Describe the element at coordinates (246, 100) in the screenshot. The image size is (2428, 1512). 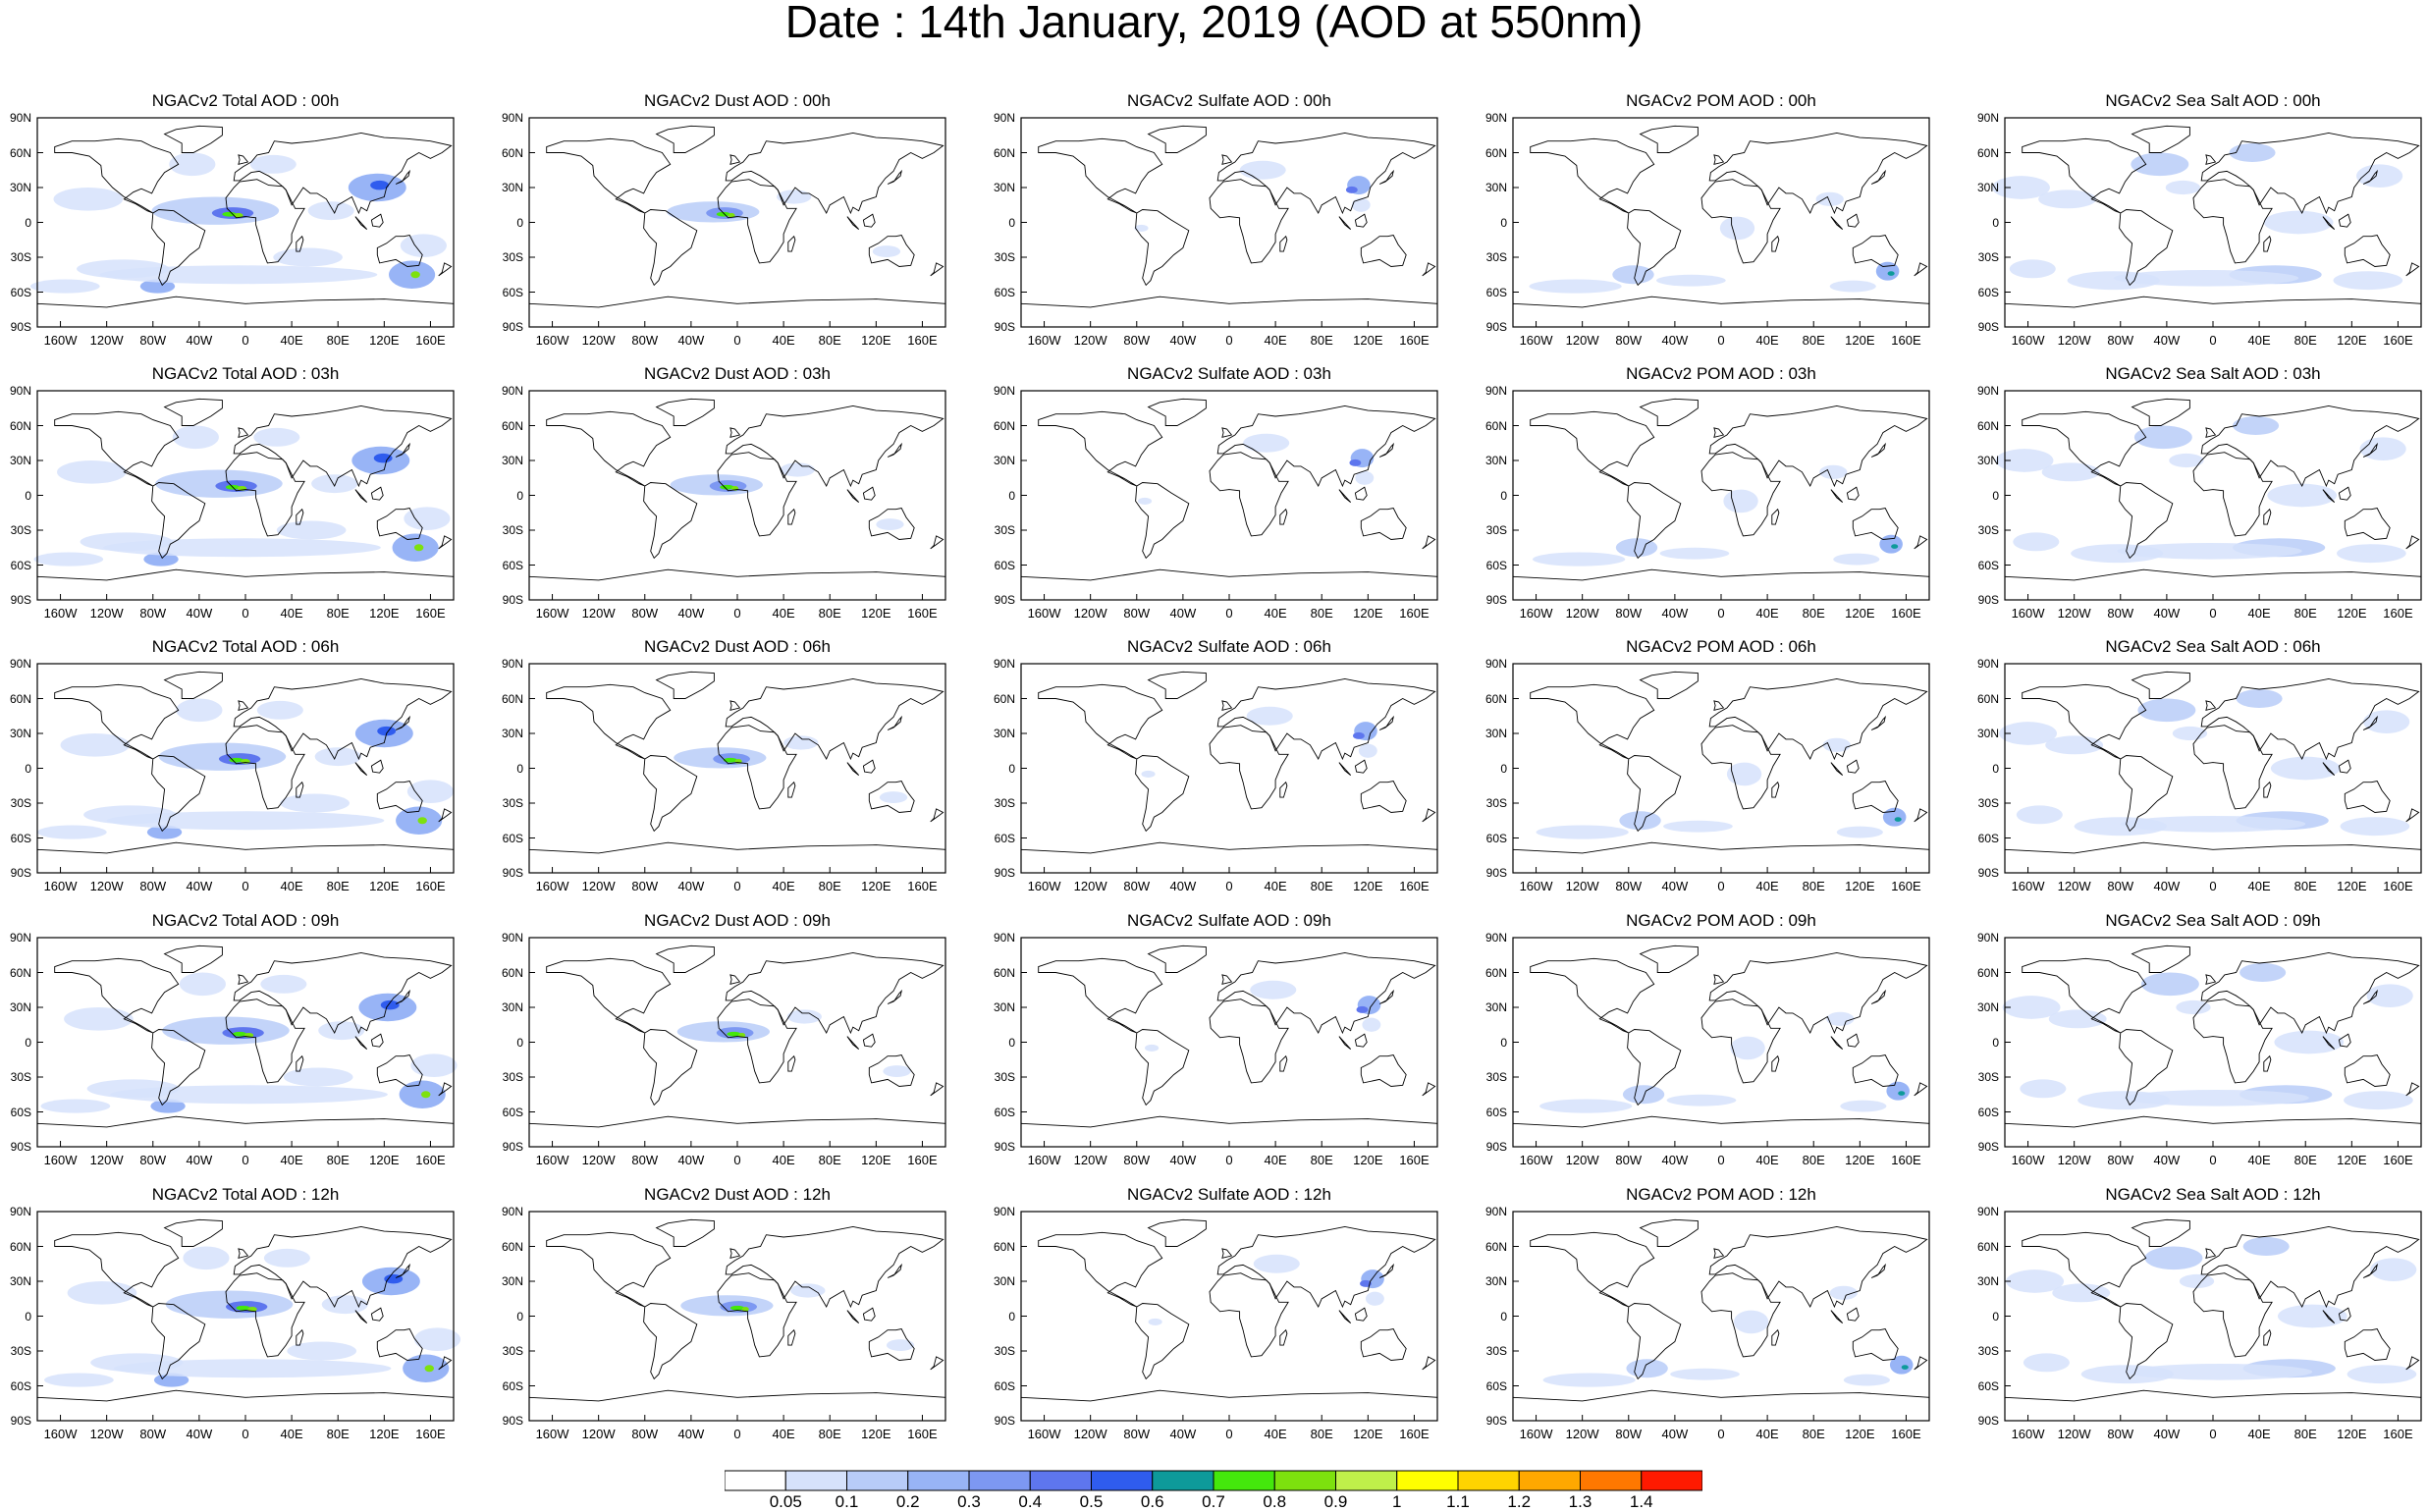
I see `panel-title: NGACv2 Total AOD : 00h` at that location.